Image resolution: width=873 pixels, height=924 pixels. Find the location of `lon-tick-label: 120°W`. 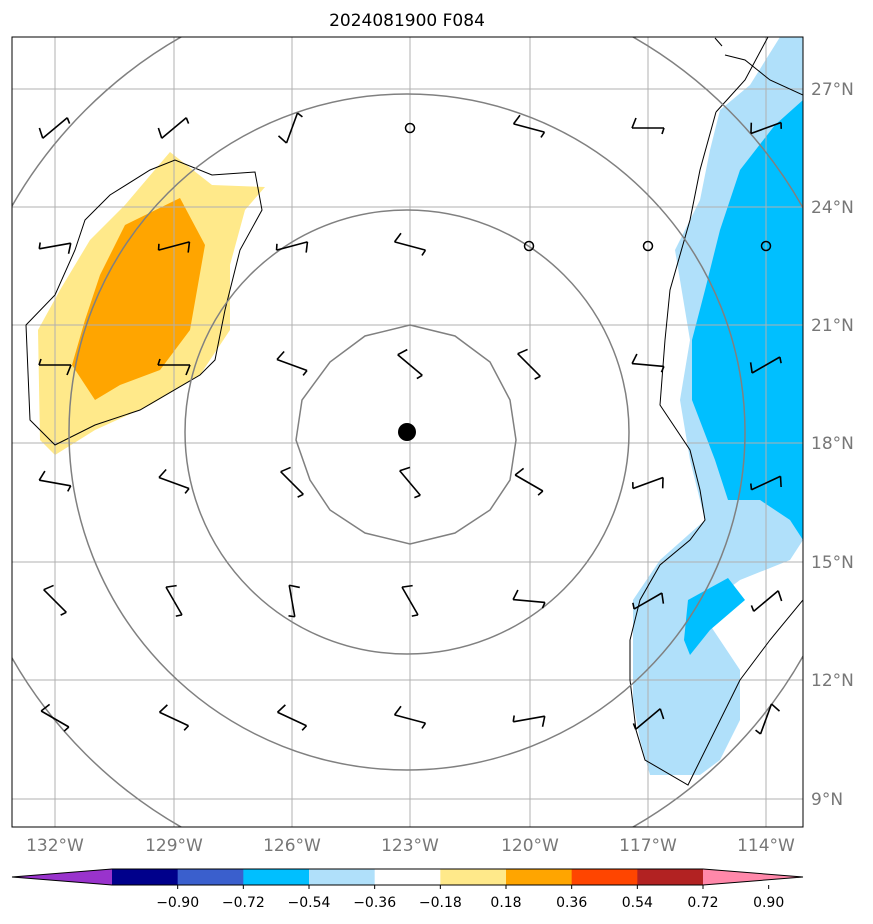

lon-tick-label: 120°W is located at coordinates (530, 846).